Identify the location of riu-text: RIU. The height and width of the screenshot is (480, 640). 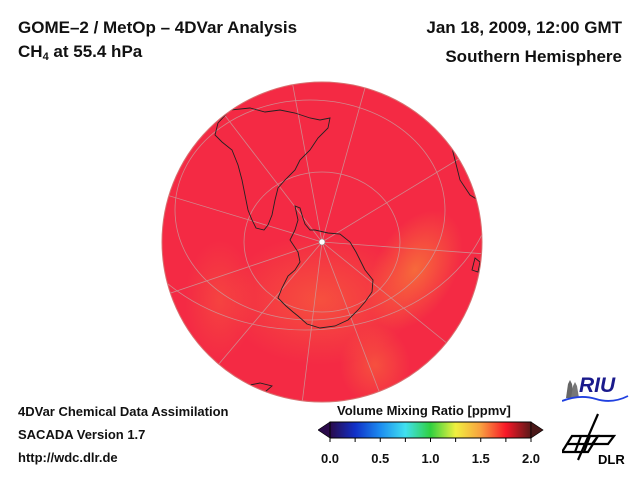
(597, 385).